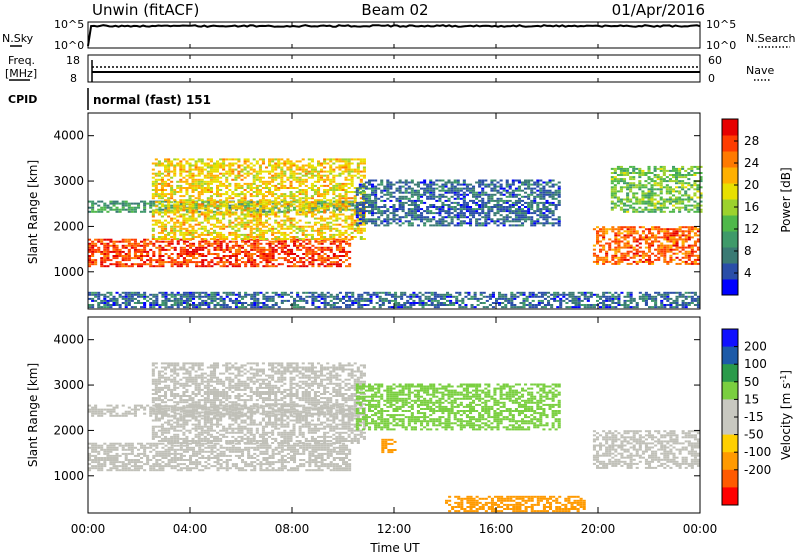 Image resolution: width=800 pixels, height=554 pixels. What do you see at coordinates (21, 60) in the screenshot?
I see `freq-label: Freq.` at bounding box center [21, 60].